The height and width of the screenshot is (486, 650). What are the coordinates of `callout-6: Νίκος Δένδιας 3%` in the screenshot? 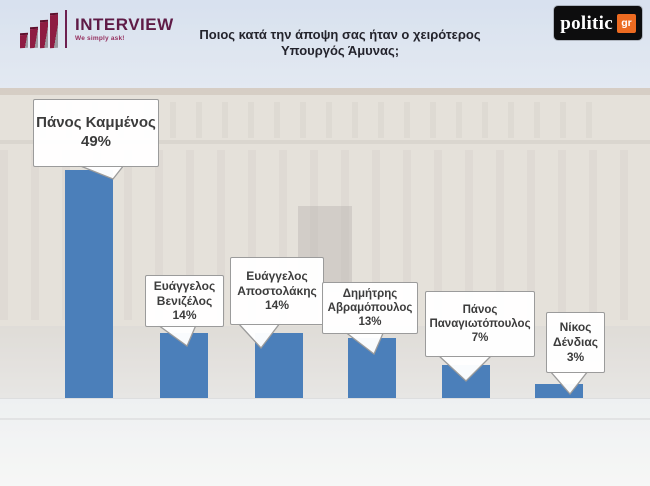 It's located at (575, 342).